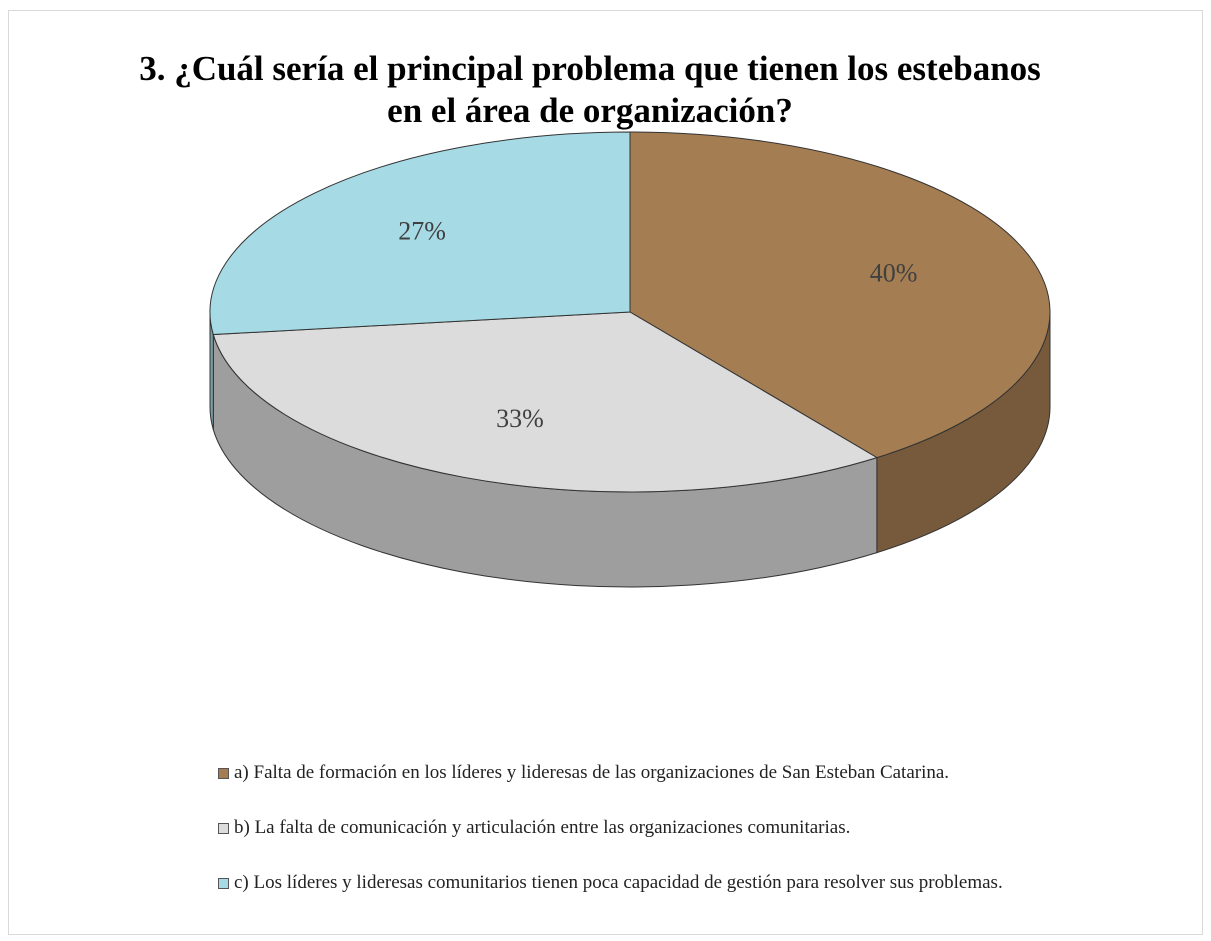  What do you see at coordinates (520, 418) in the screenshot?
I see `data-label: 33%` at bounding box center [520, 418].